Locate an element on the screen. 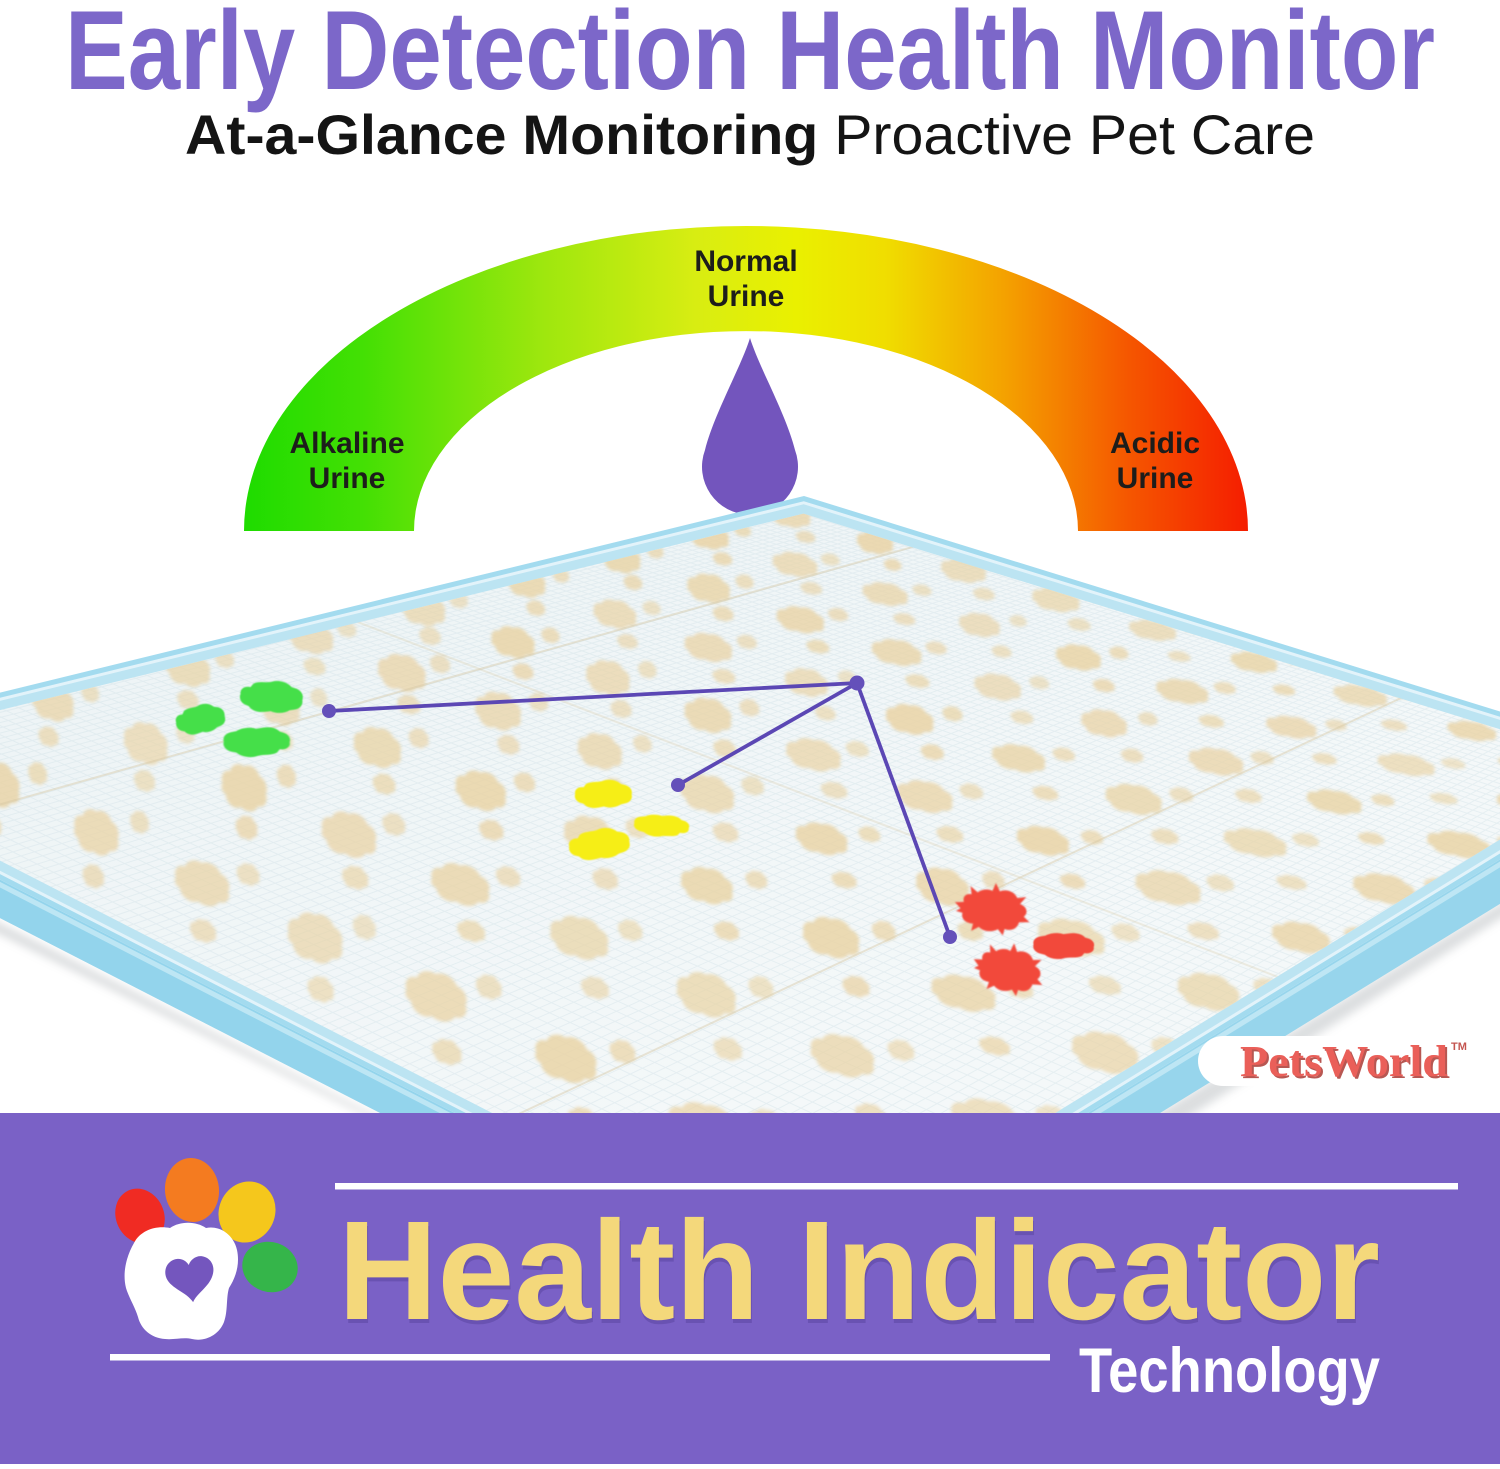  svg-text: Normal is located at coordinates (745, 261).